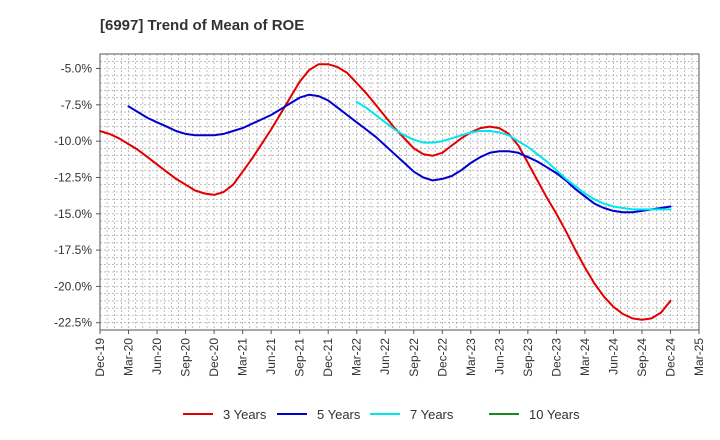 This screenshot has width=720, height=440. I want to click on y-tick-label: -17.5%, so click(73, 250).